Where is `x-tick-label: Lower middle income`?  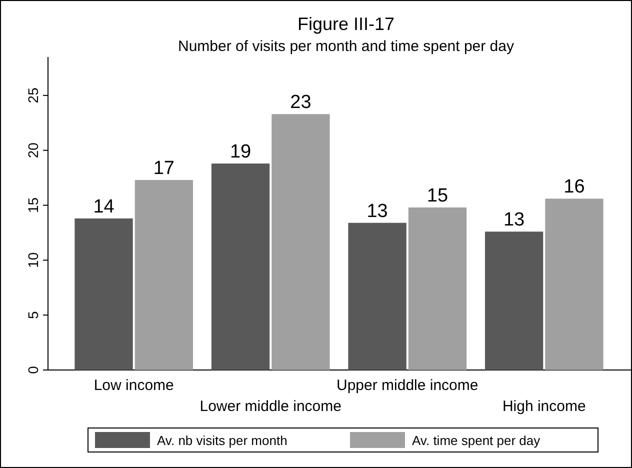
x-tick-label: Lower middle income is located at coordinates (271, 406).